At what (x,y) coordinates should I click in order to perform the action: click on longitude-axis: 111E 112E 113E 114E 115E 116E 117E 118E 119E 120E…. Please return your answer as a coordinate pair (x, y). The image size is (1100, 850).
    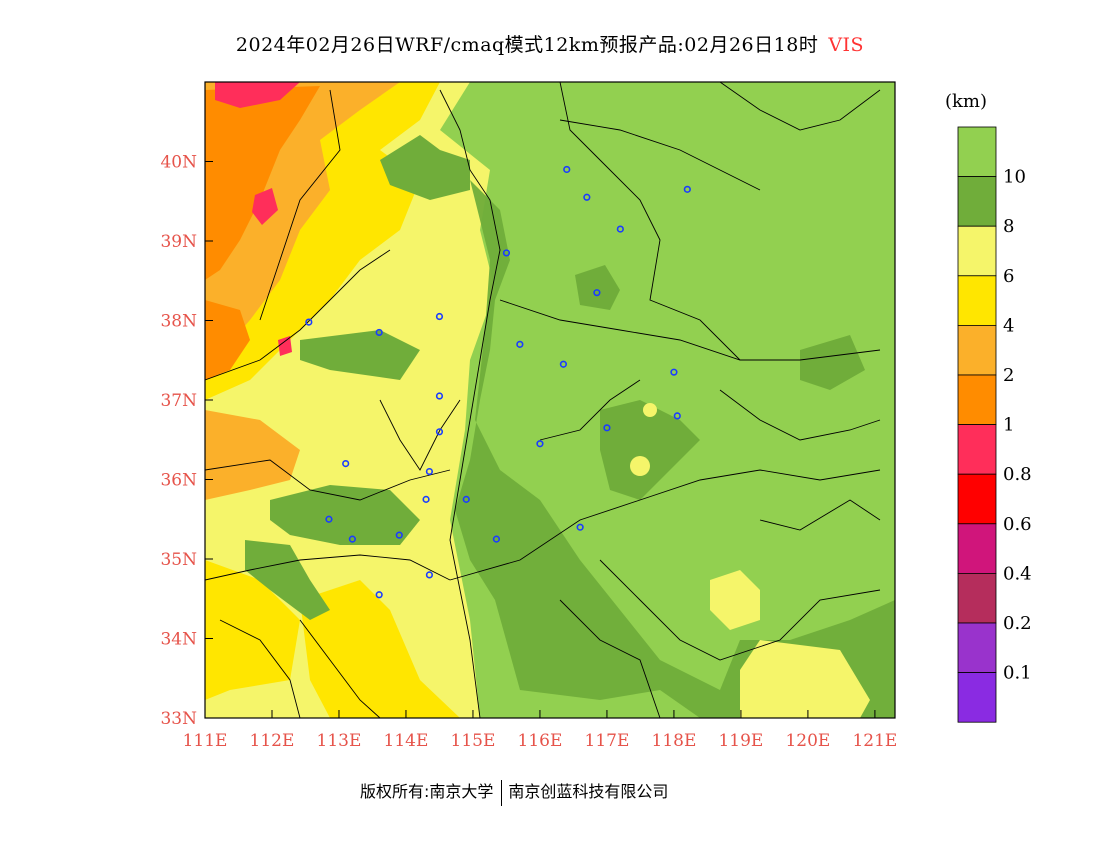
    Looking at the image, I should click on (540, 730).